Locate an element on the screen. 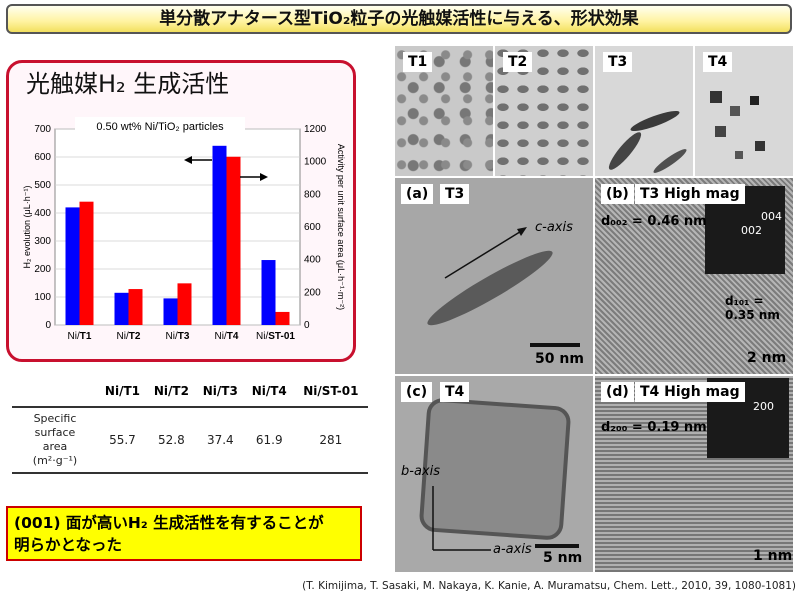 The width and height of the screenshot is (800, 600). table-cell: 281 is located at coordinates (331, 440).